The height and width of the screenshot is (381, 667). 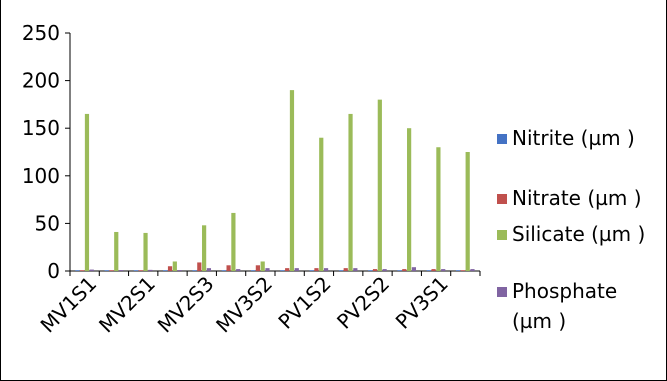 What do you see at coordinates (422, 303) in the screenshot?
I see `category-label: PV3S1` at bounding box center [422, 303].